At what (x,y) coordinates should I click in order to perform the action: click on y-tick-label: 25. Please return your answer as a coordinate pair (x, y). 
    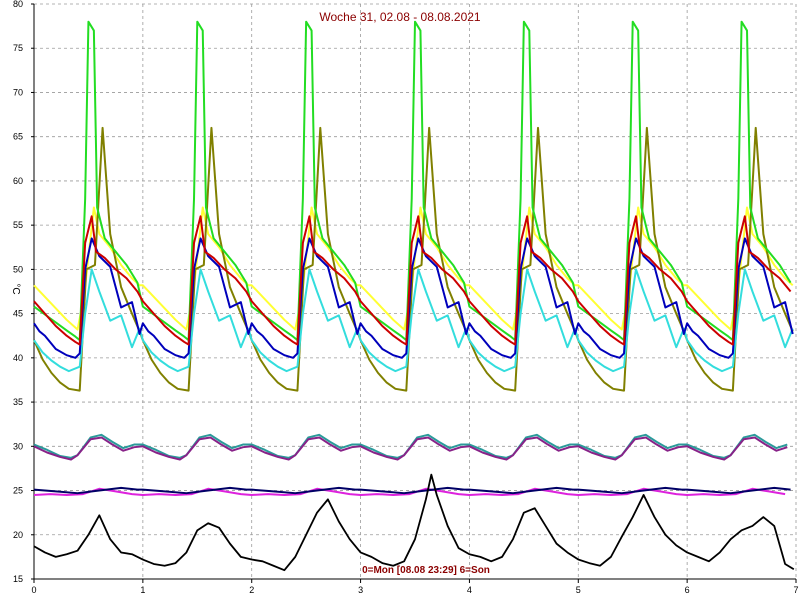
    Looking at the image, I should click on (18, 491).